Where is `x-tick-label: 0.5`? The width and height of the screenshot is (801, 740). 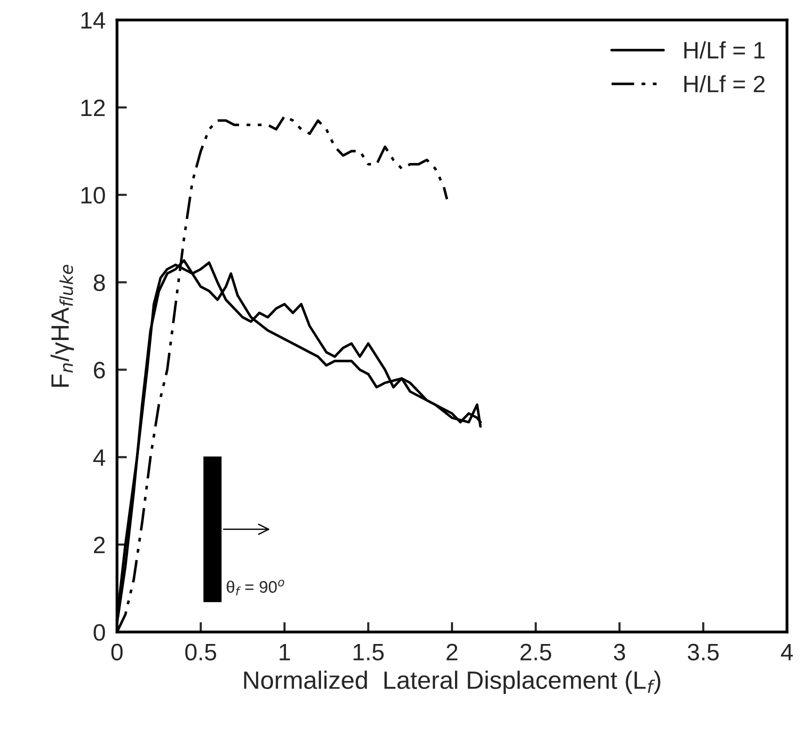 x-tick-label: 0.5 is located at coordinates (200, 652).